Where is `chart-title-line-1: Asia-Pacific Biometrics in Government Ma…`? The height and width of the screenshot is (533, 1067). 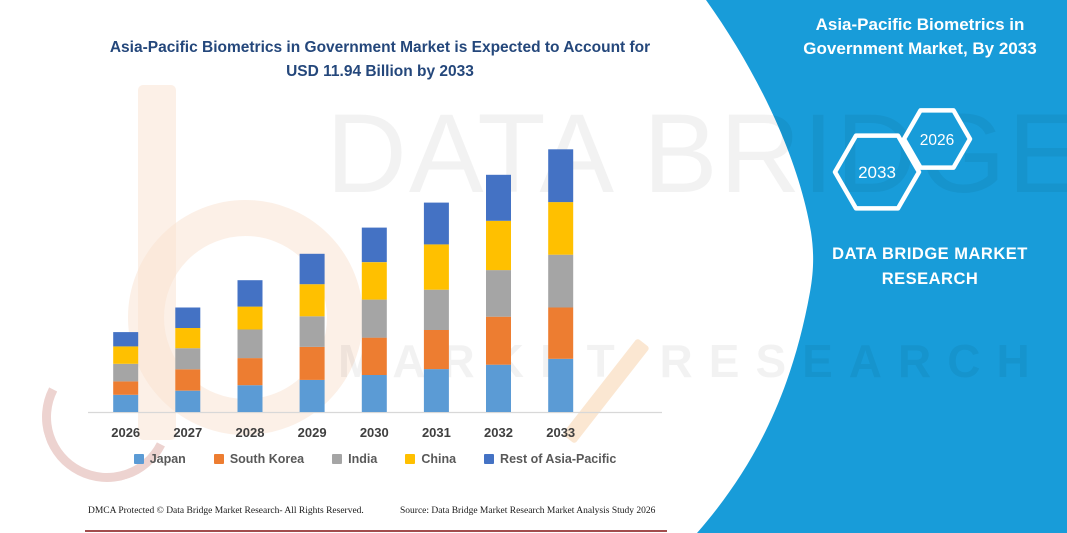 chart-title-line-1: Asia-Pacific Biometrics in Government Ma… is located at coordinates (380, 47).